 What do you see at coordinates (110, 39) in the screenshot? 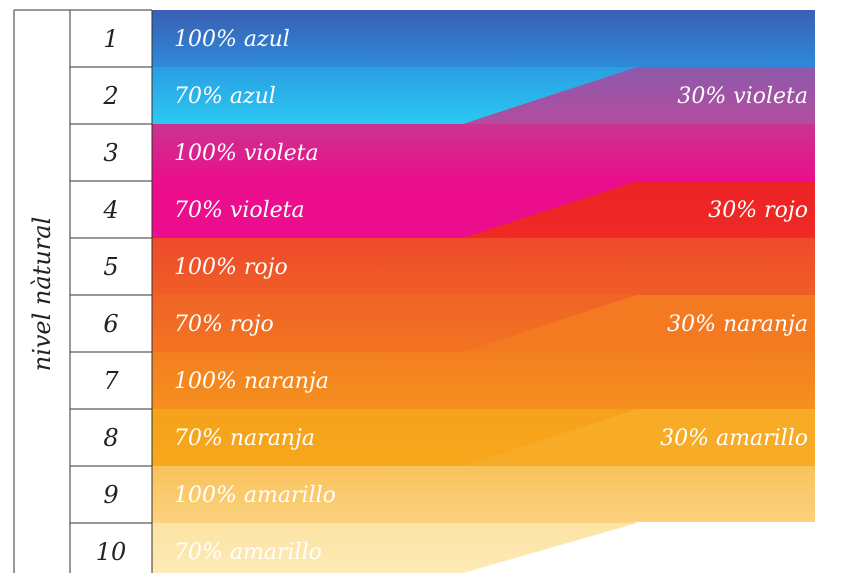
I see `row-number: 1` at bounding box center [110, 39].